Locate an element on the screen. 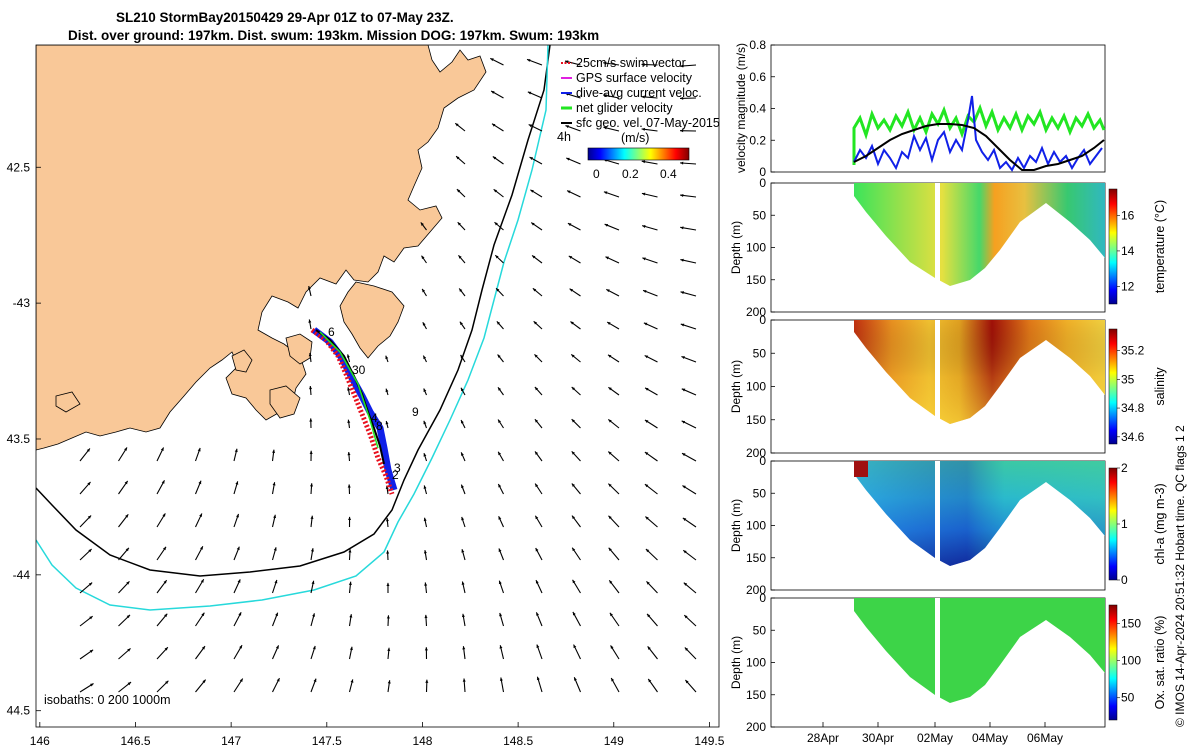  x-tick-label: 30Apr is located at coordinates (878, 738).